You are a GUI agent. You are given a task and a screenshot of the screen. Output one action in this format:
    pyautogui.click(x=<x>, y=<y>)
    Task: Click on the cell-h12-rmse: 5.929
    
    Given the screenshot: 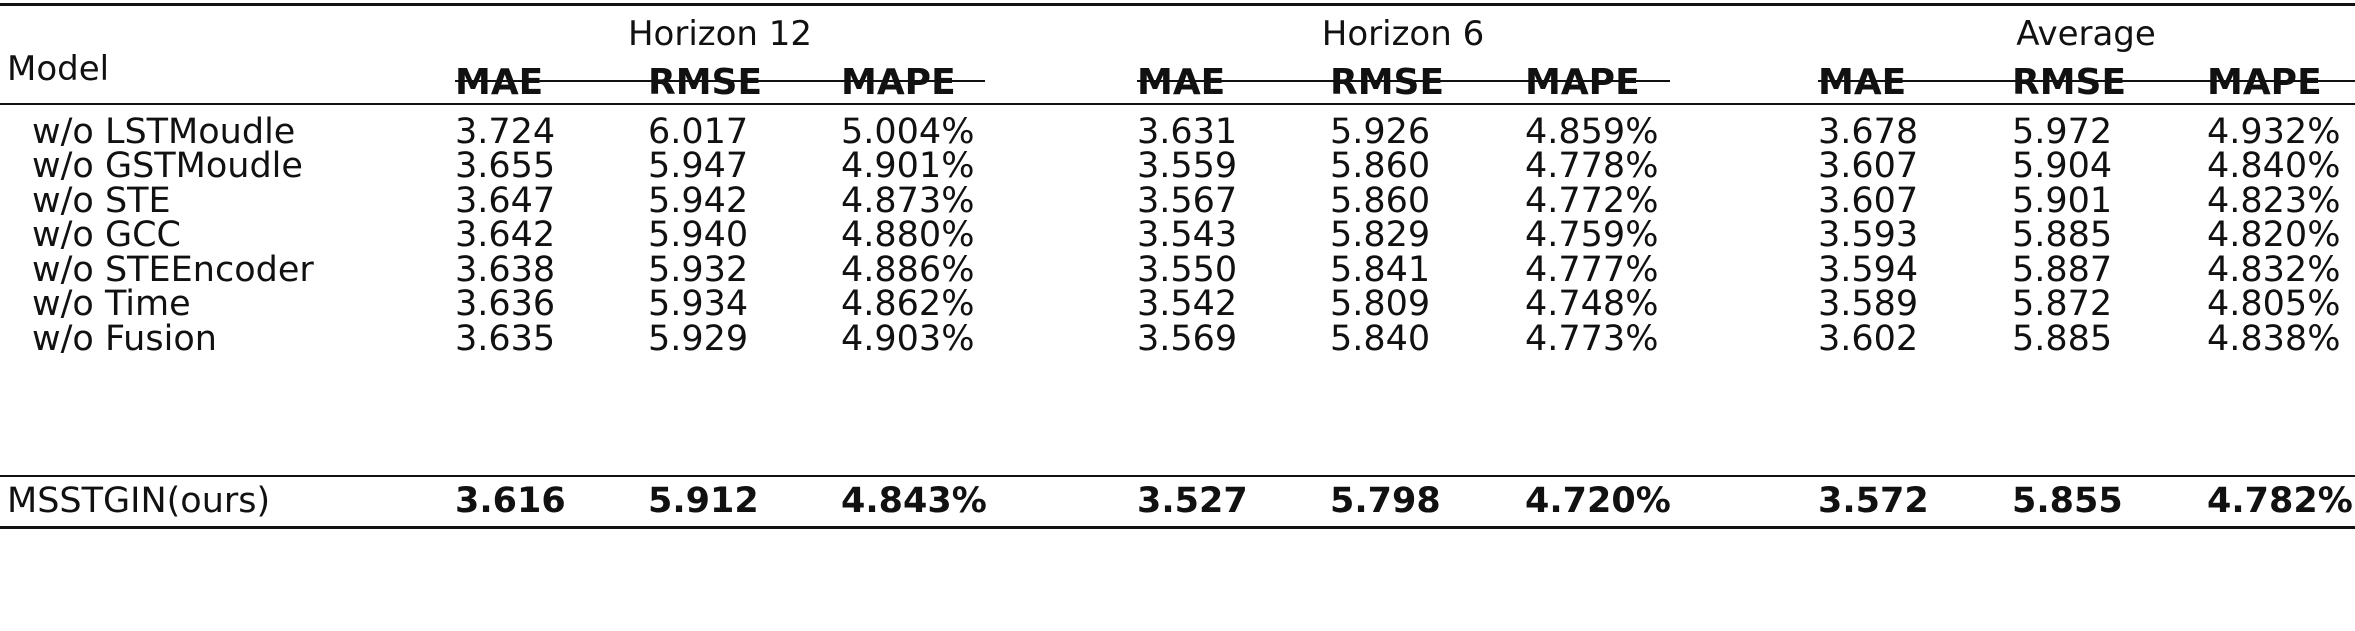 What is the action you would take?
    pyautogui.click(x=698, y=339)
    